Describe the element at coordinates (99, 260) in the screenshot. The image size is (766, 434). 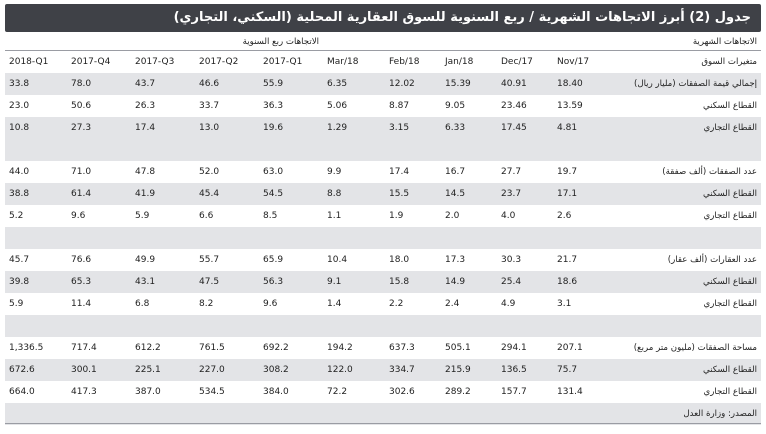
I see `table-cell: 76.6` at that location.